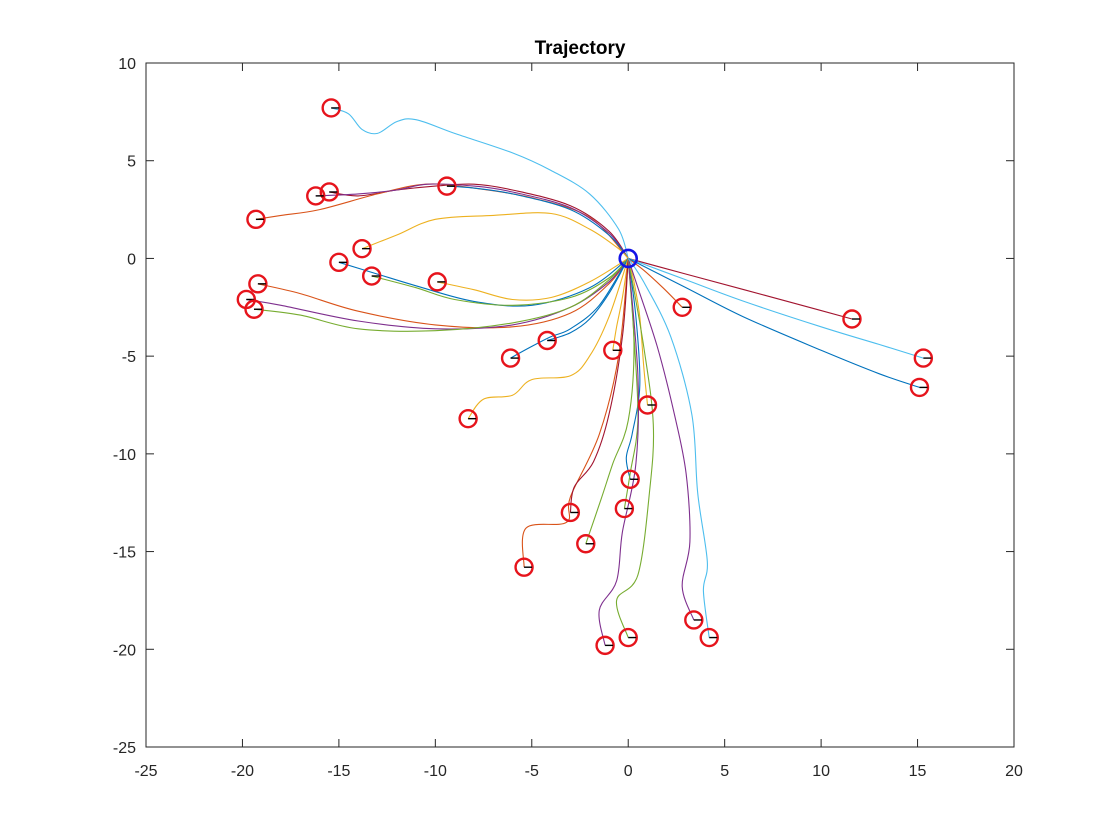 Image resolution: width=1120 pixels, height=840 pixels. What do you see at coordinates (1014, 421) in the screenshot?
I see `x-tick: 20` at bounding box center [1014, 421].